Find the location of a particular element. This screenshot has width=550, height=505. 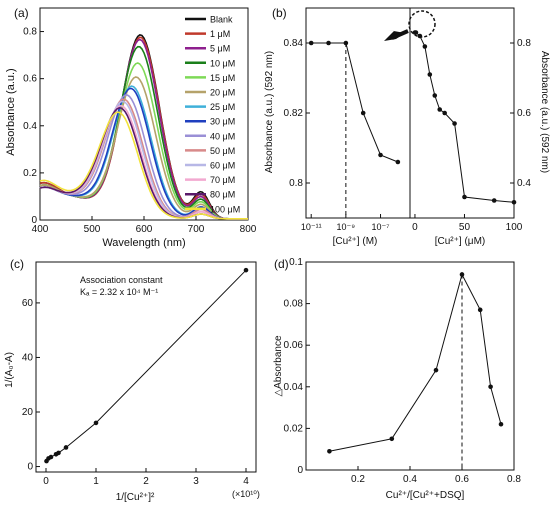

panel-a-label: (a) is located at coordinates (21, 13).